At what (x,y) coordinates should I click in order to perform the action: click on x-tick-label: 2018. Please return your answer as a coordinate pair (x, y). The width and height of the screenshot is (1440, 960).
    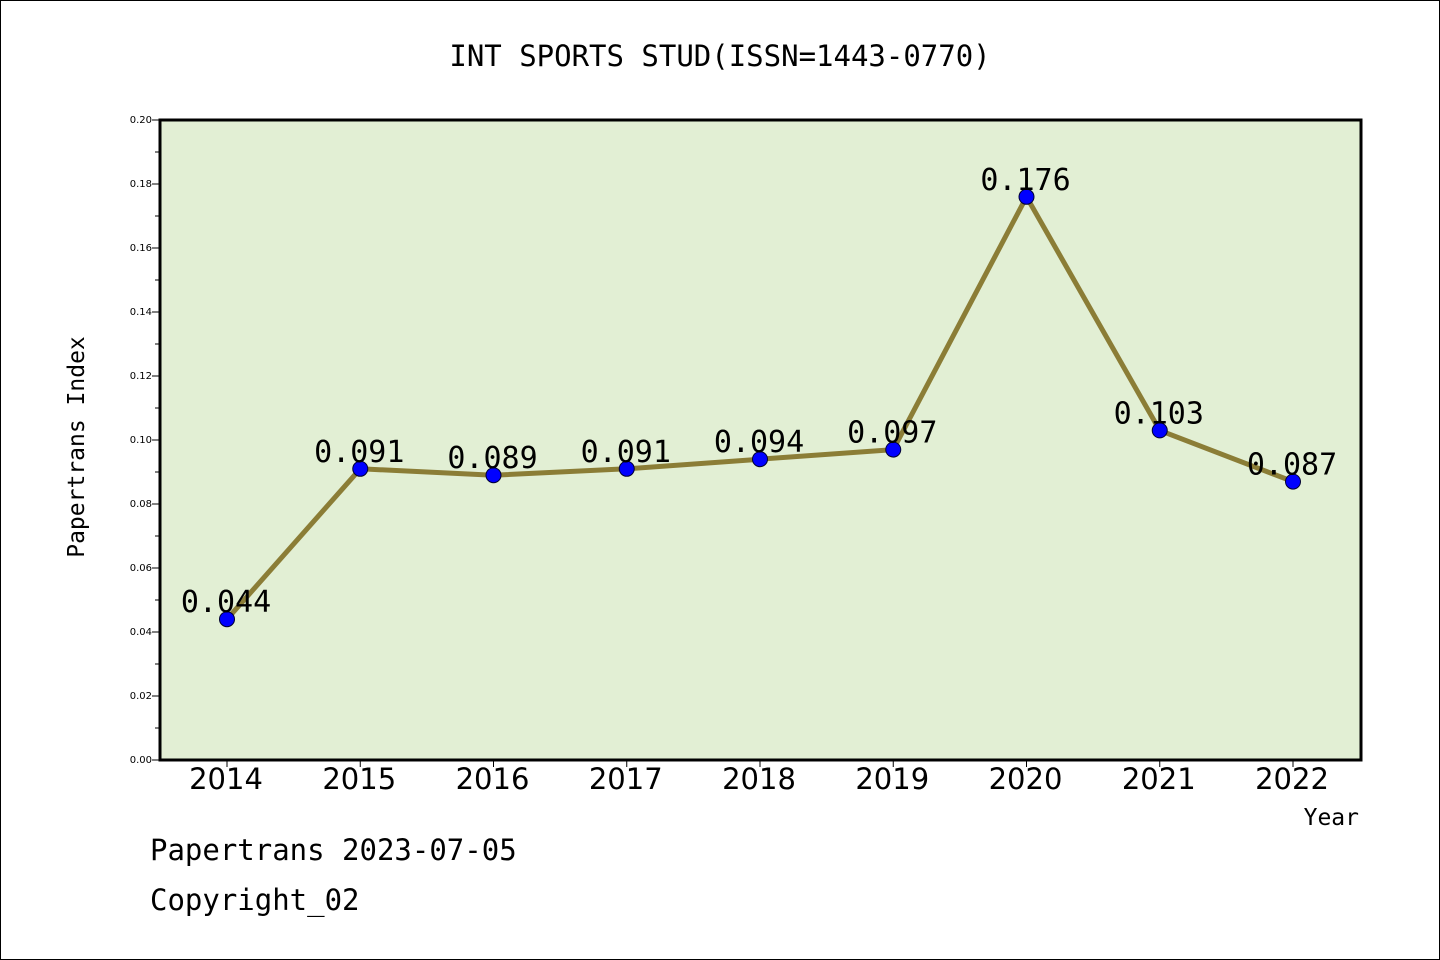
    Looking at the image, I should click on (759, 779).